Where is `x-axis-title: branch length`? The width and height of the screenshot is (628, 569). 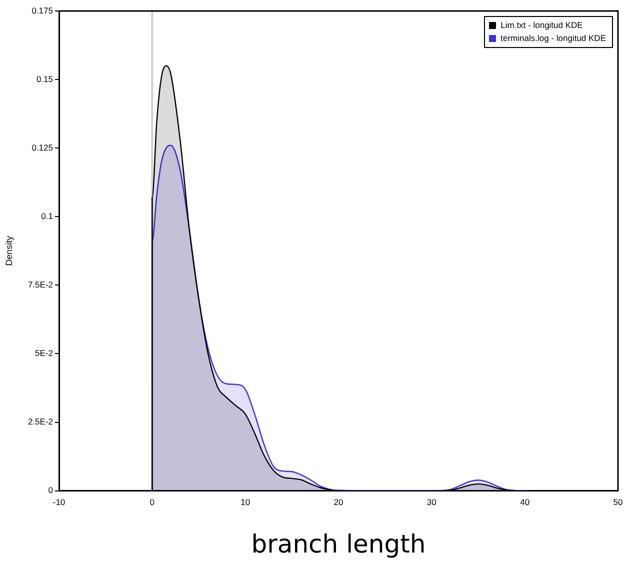 x-axis-title: branch length is located at coordinates (338, 544).